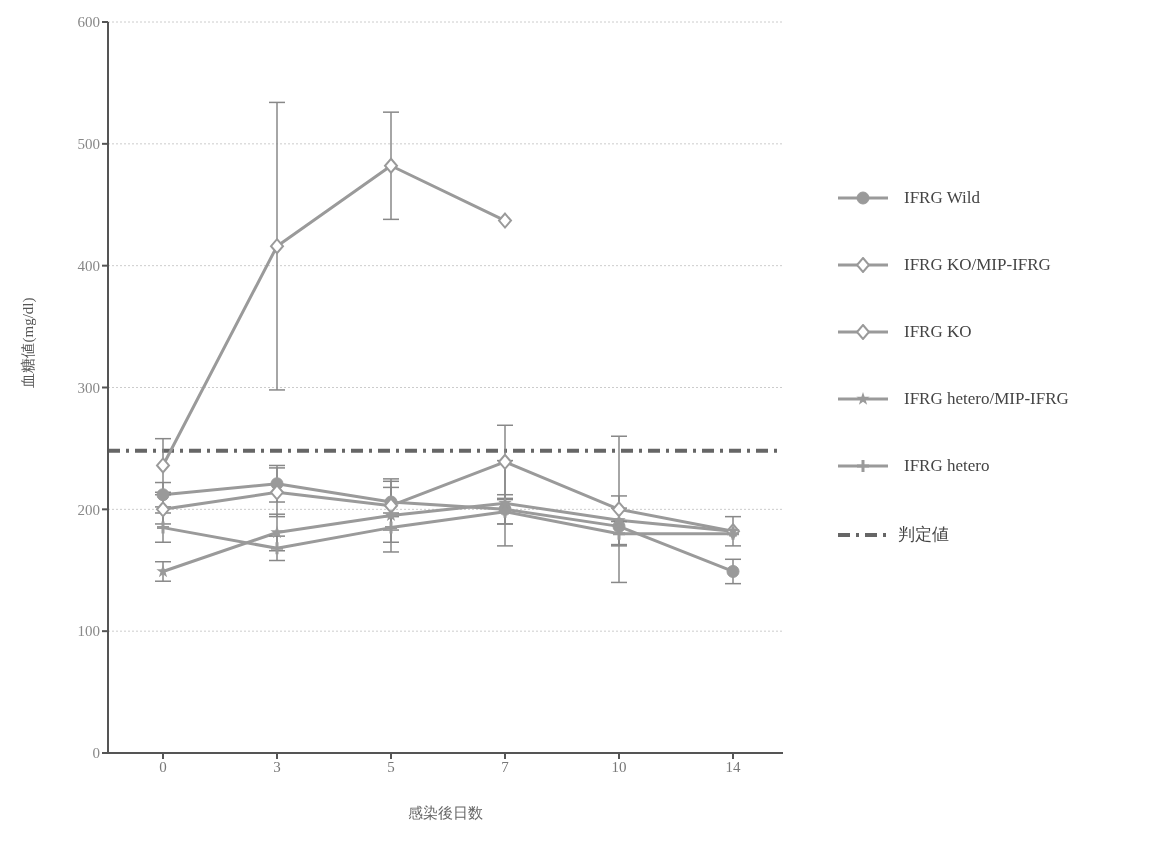 This screenshot has width=1158, height=845. What do you see at coordinates (986, 399) in the screenshot?
I see `legend-label: IFRG hetero/MIP-IFRG` at bounding box center [986, 399].